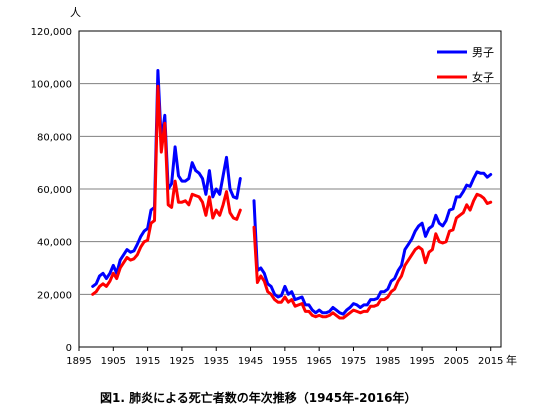  I want to click on x-tick-label: 1975, so click(353, 361).